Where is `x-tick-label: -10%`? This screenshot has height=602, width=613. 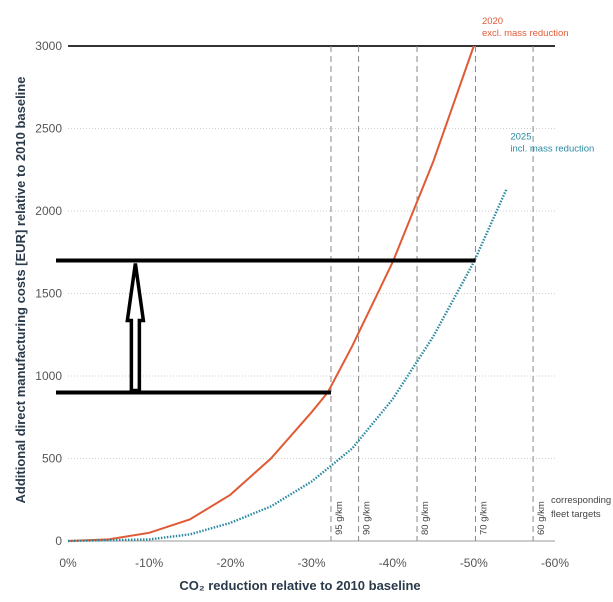
x-tick-label: -10% is located at coordinates (149, 563).